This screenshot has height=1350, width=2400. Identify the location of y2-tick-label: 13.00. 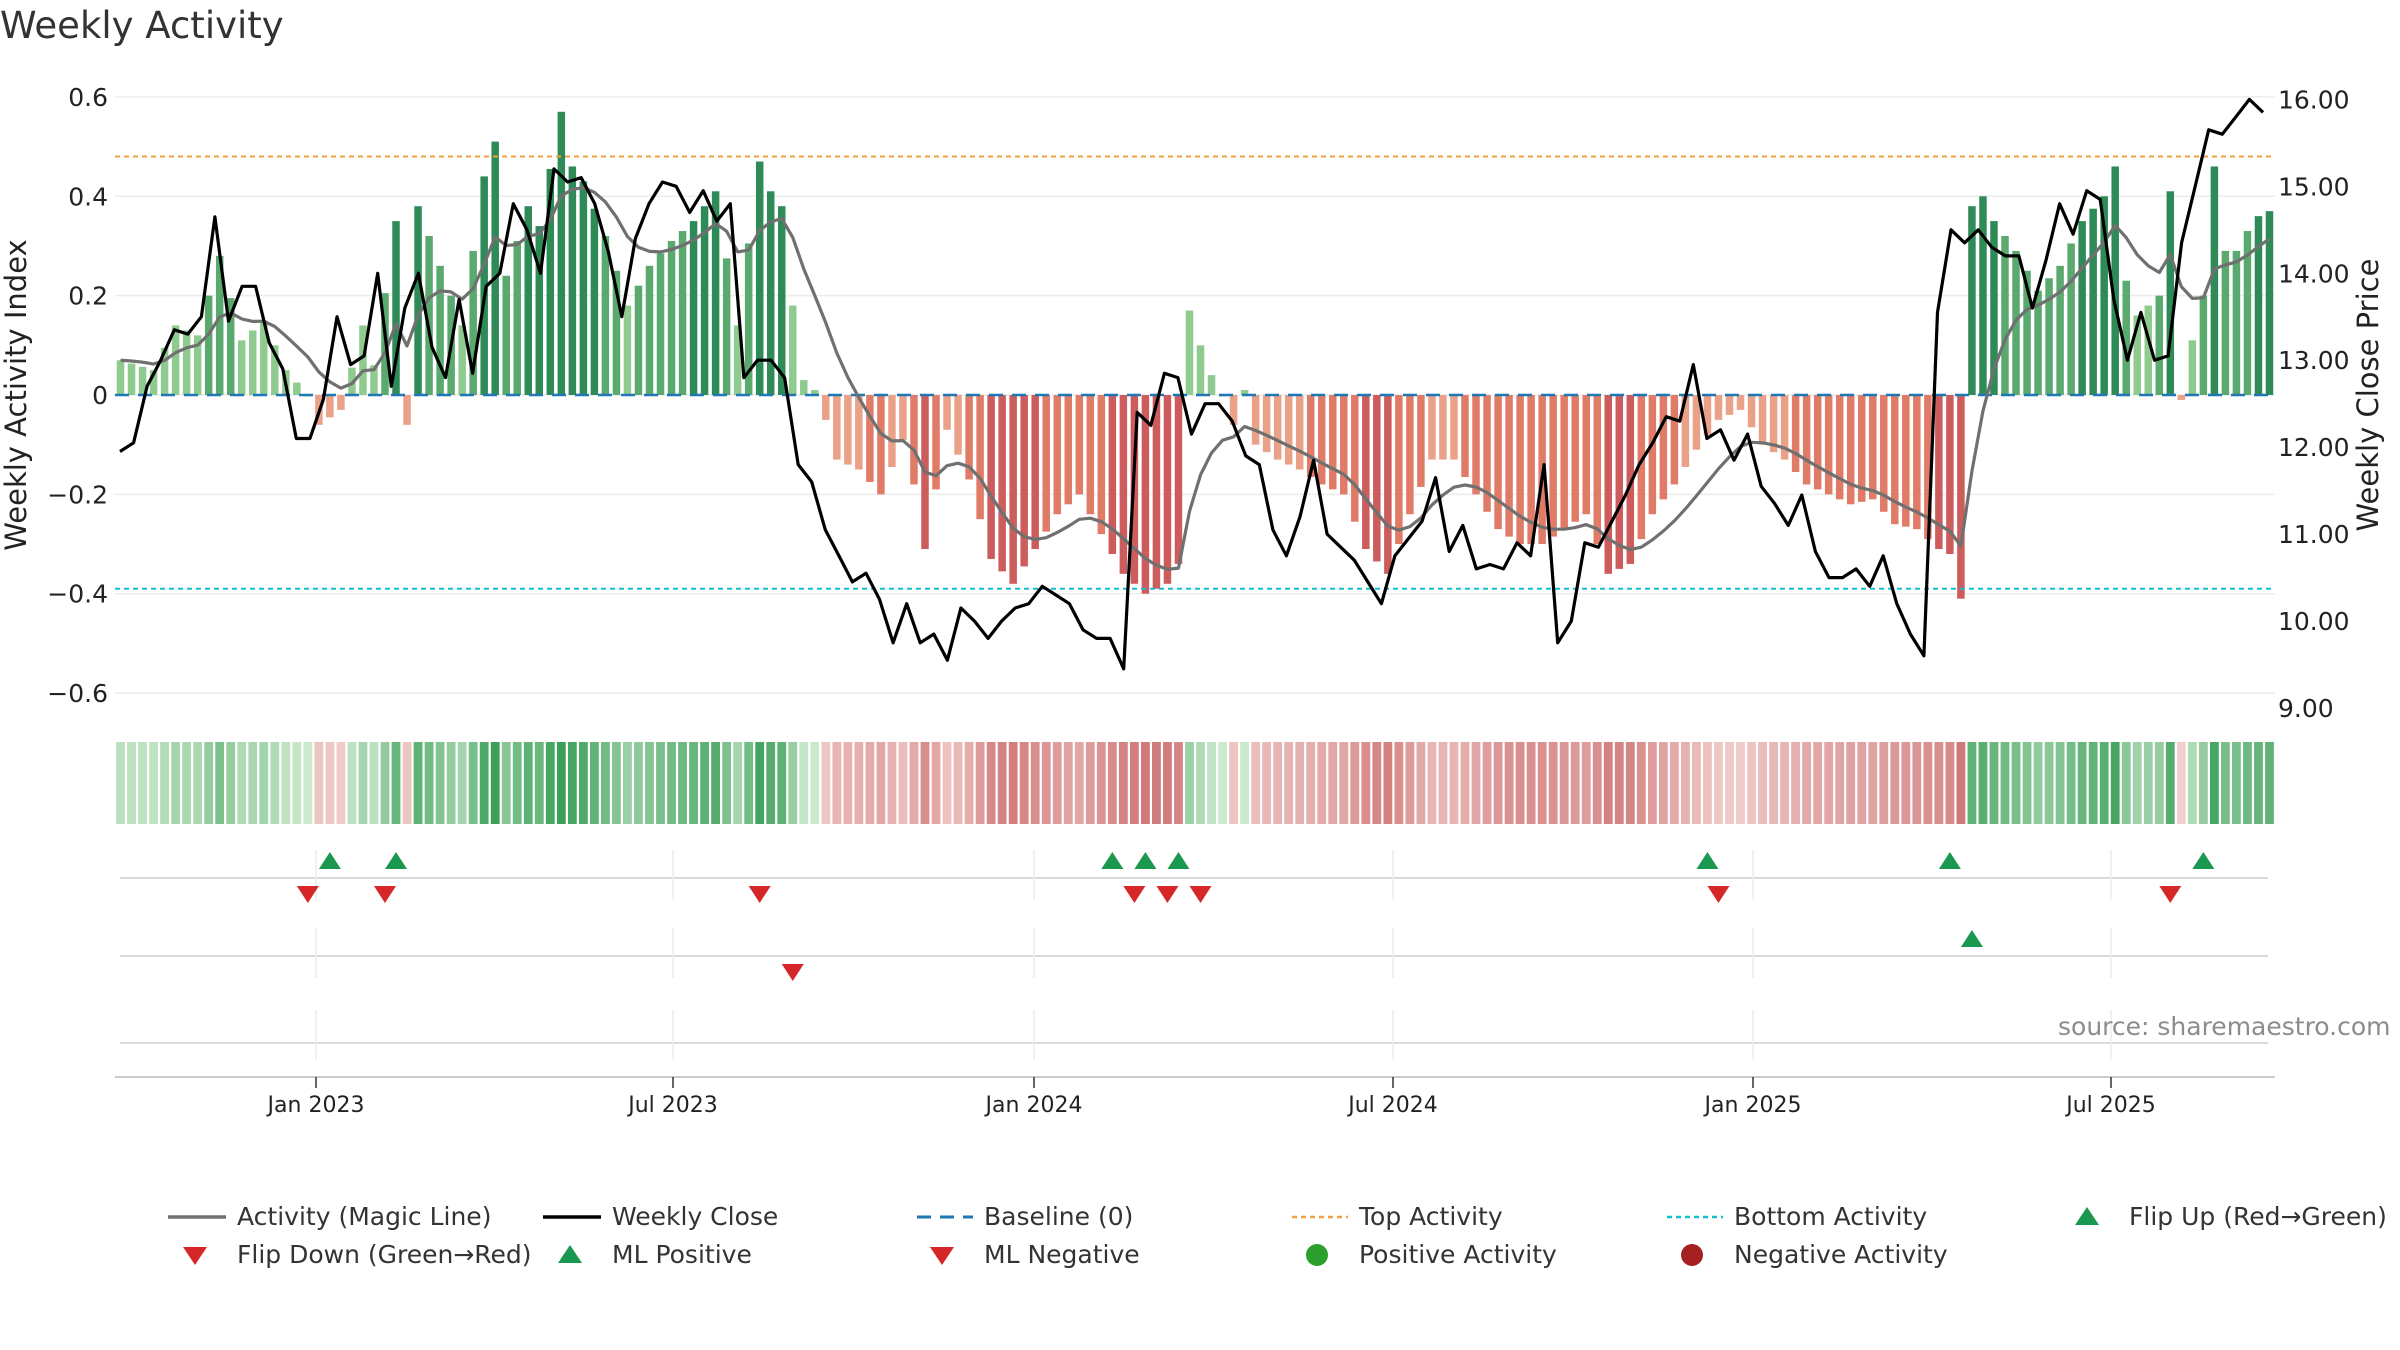
(2314, 360).